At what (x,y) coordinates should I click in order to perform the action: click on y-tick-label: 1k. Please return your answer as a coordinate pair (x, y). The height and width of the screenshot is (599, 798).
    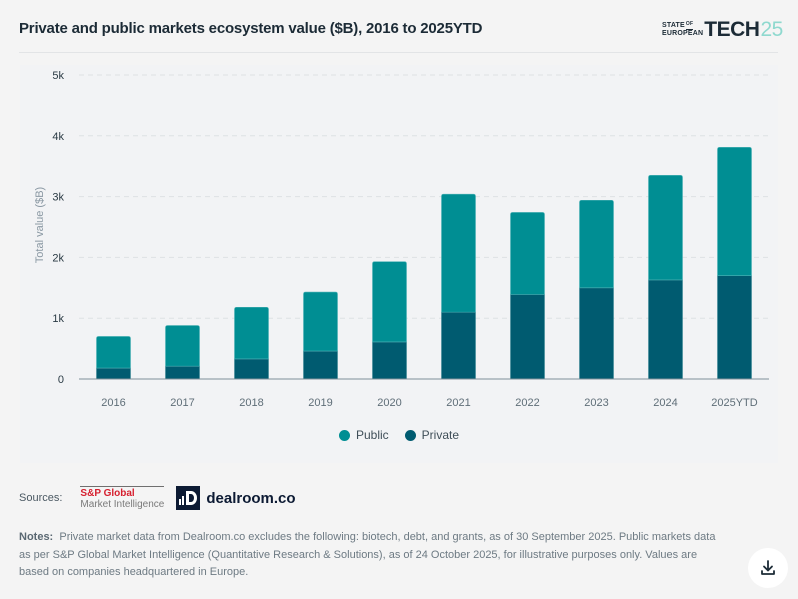
    Looking at the image, I should click on (58, 319).